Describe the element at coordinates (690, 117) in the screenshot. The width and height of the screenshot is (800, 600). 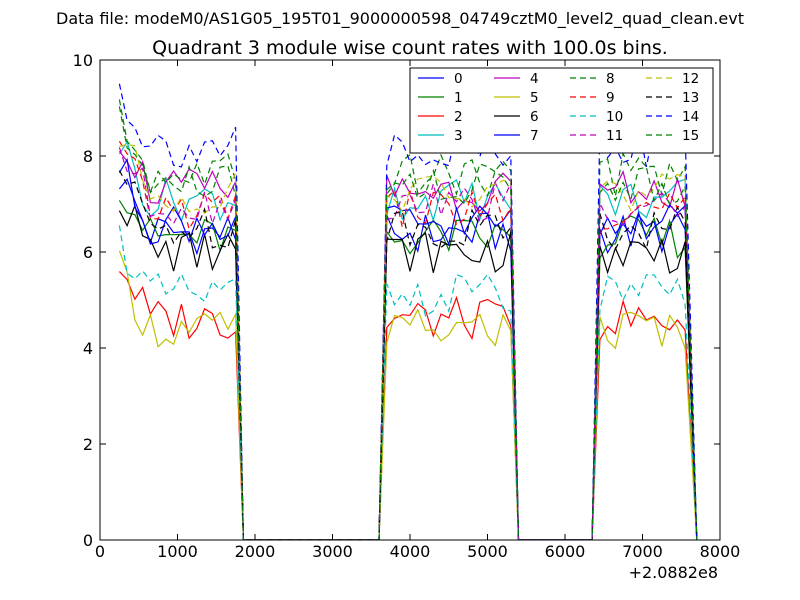
I see `legend-label-14: 14` at that location.